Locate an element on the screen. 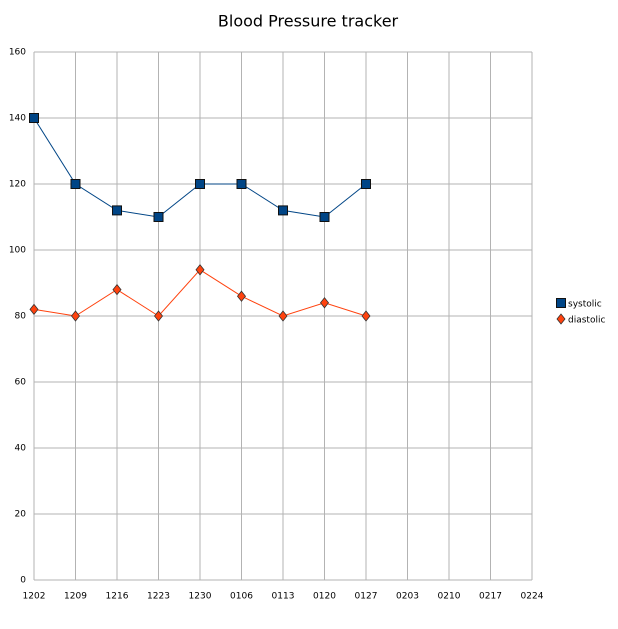  y-tick-label: 40 is located at coordinates (21, 449).